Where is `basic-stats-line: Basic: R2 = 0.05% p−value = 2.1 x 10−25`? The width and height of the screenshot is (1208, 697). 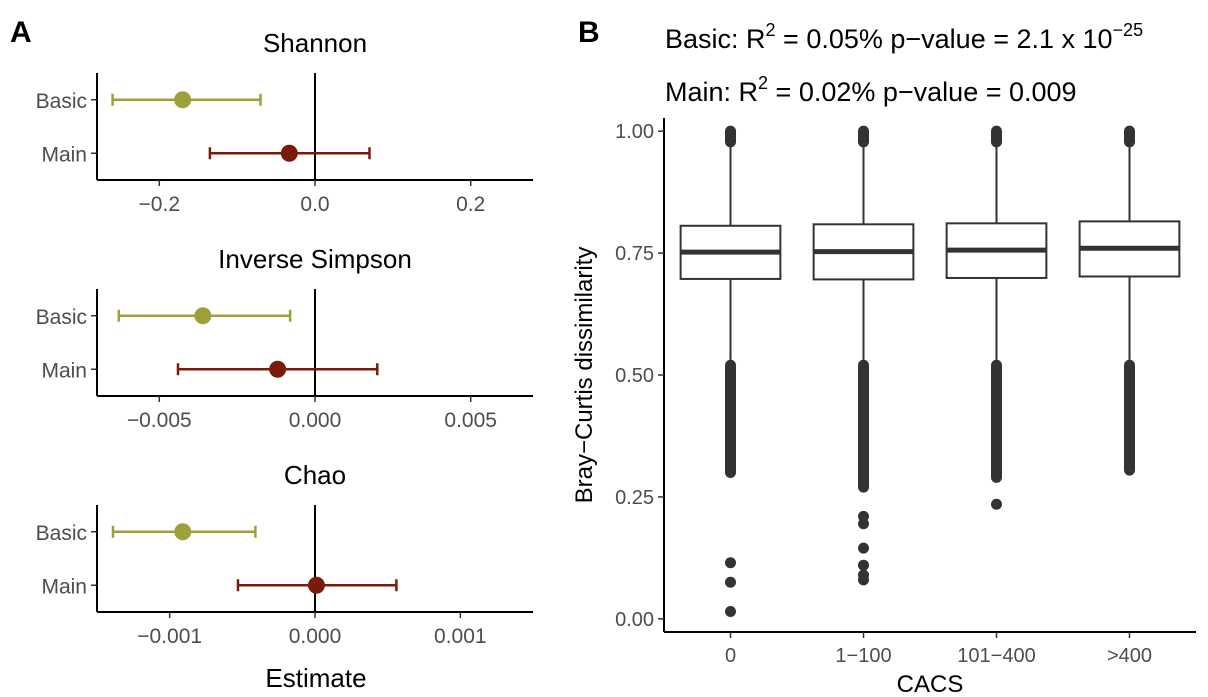
basic-stats-line: Basic: R2 = 0.05% p−value = 2.1 x 10−25 is located at coordinates (904, 37).